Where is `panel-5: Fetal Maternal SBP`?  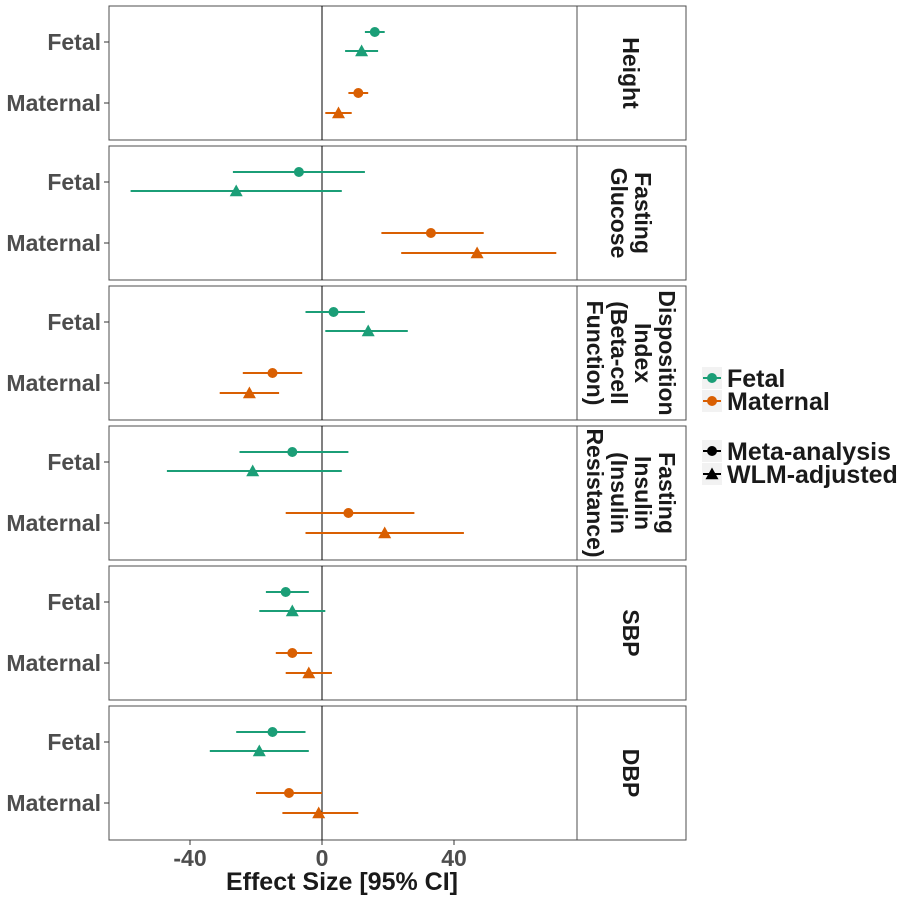
panel-5: Fetal Maternal SBP is located at coordinates (346, 633).